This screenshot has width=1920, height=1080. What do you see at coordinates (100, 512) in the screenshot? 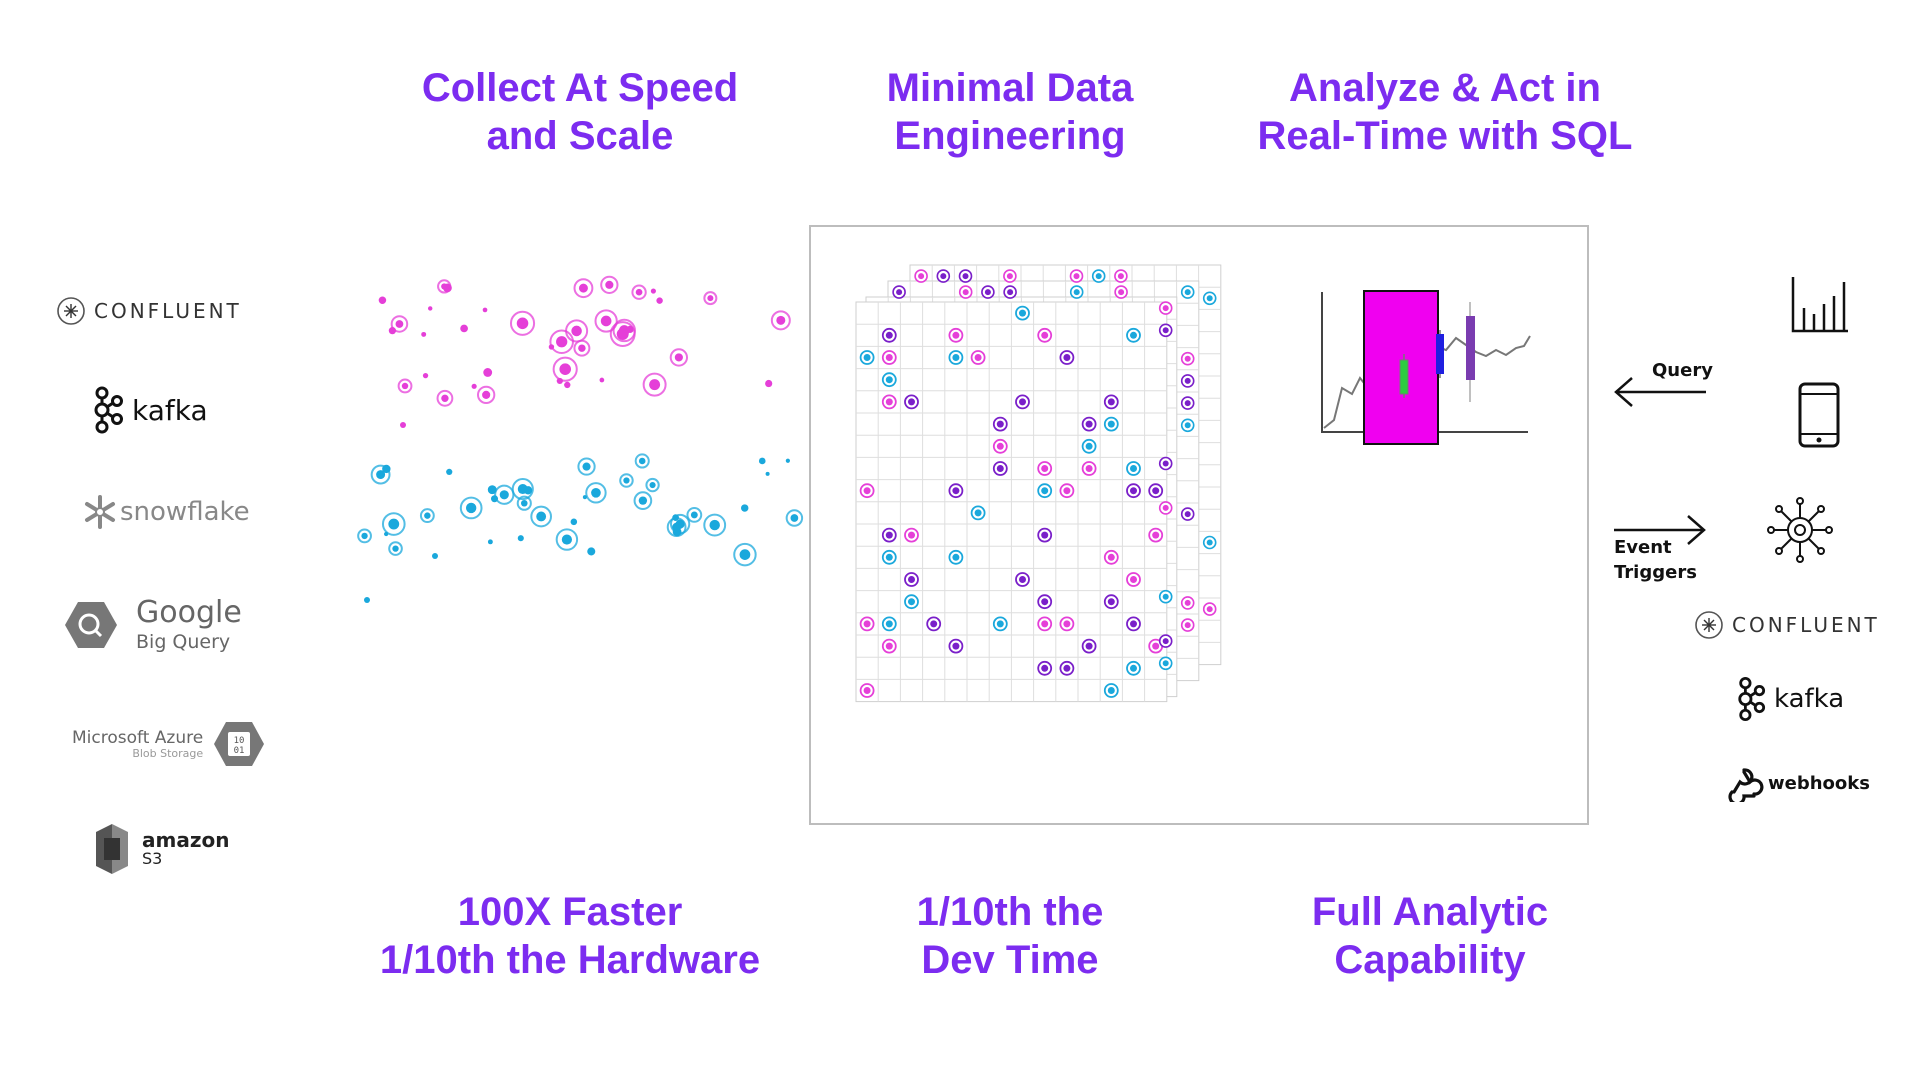
I see `snowflake-logo-icon` at bounding box center [100, 512].